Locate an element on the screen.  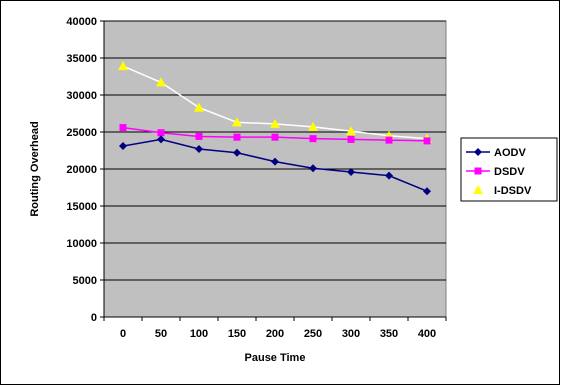
y-tick-label: 40000 is located at coordinates (81, 22).